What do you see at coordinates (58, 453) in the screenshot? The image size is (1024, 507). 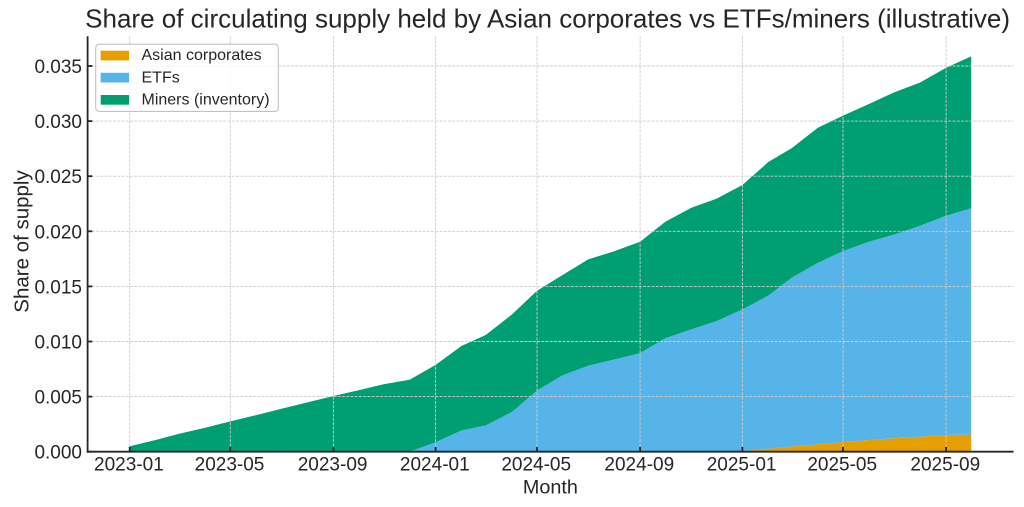 I see `svg-text: 0.000` at bounding box center [58, 453].